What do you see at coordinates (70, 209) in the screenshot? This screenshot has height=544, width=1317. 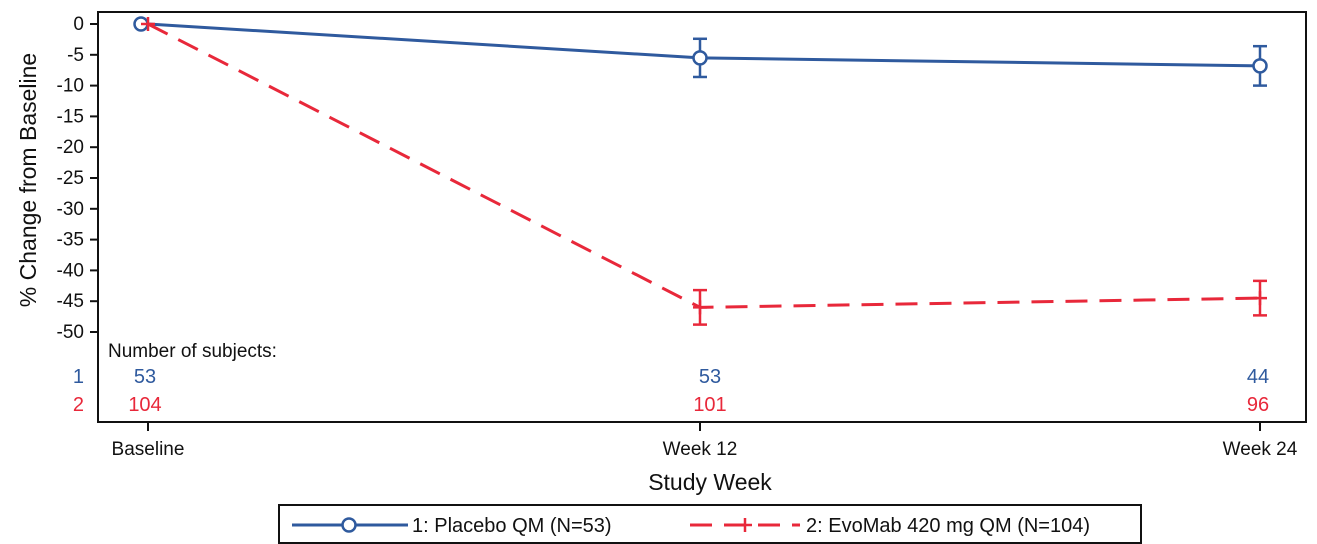 I see `y-tick-label: -30` at bounding box center [70, 209].